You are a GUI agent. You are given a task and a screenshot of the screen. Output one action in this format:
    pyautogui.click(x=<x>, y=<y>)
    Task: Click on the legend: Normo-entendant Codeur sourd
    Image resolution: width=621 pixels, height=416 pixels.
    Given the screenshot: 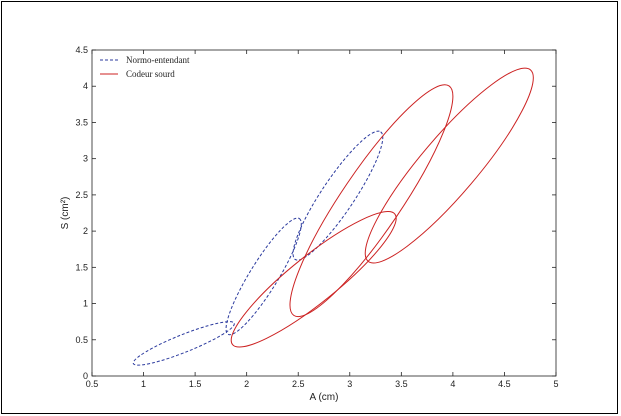 What is the action you would take?
    pyautogui.click(x=145, y=67)
    